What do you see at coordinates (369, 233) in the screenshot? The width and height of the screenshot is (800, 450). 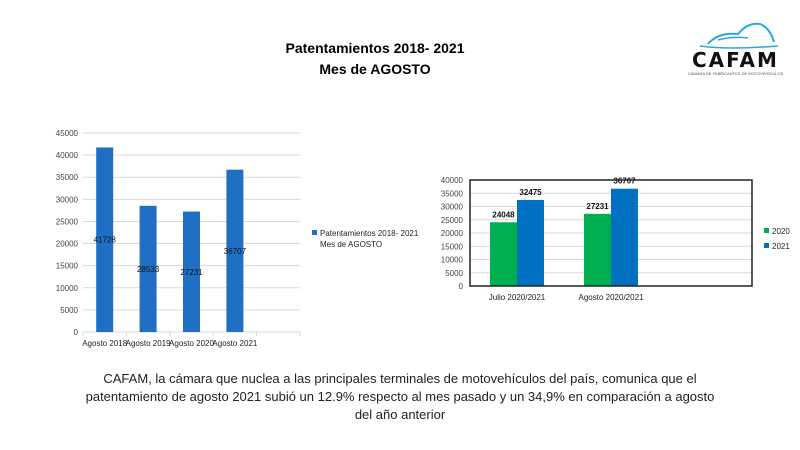 I see `legend-label: Patentamientos 2018- 2021` at bounding box center [369, 233].